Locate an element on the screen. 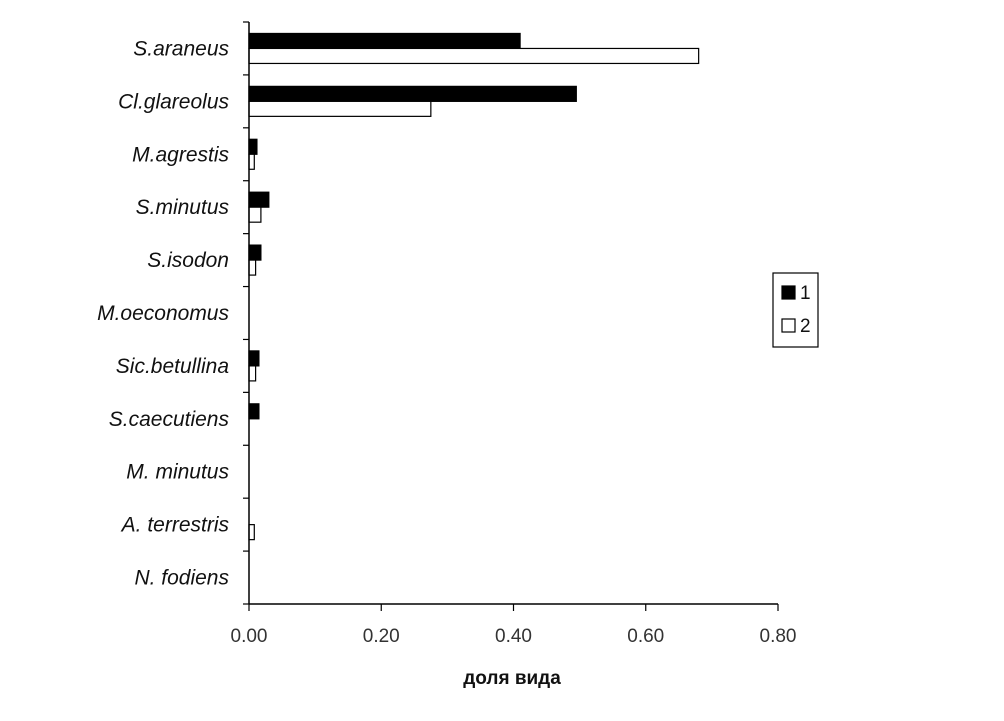 Image resolution: width=1004 pixels, height=721 pixels. legend: 12 is located at coordinates (795, 310).